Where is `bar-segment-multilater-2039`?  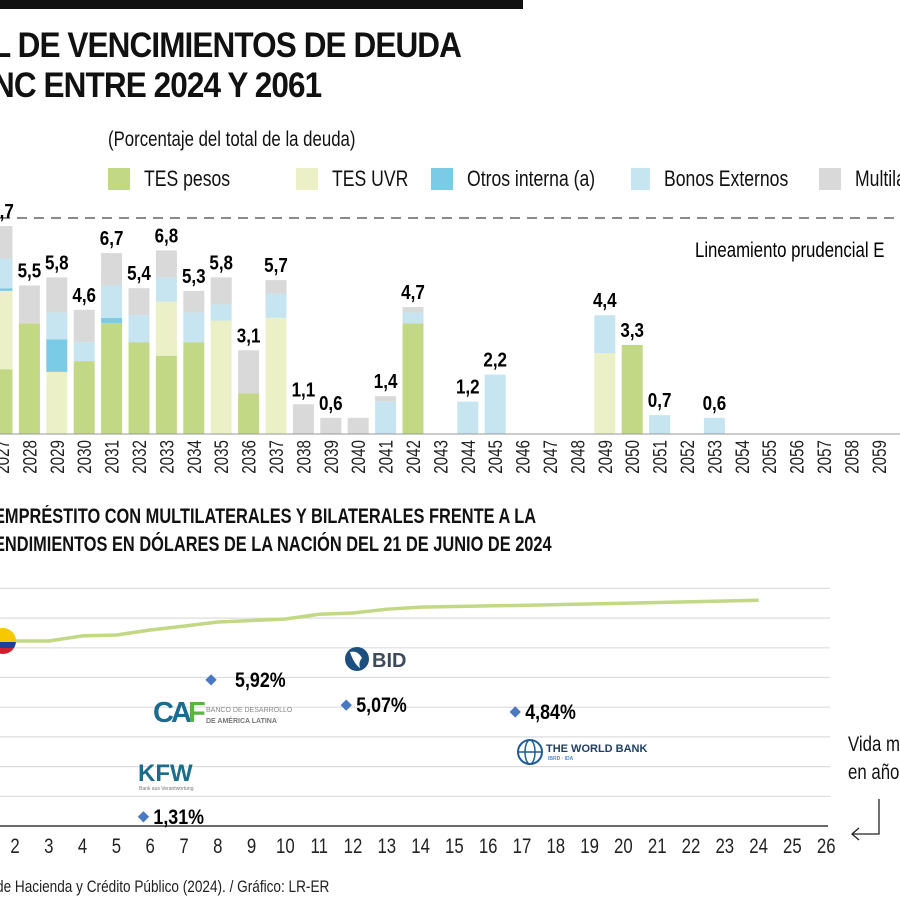
bar-segment-multilater-2039 is located at coordinates (331, 425).